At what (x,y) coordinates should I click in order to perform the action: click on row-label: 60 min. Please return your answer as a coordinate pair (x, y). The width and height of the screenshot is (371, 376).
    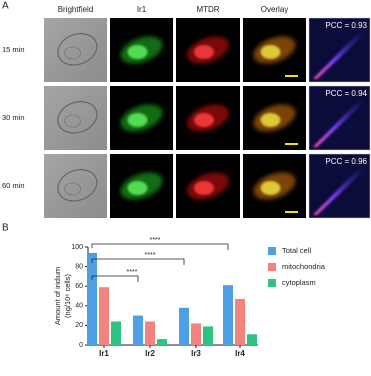
    Looking at the image, I should click on (13, 185).